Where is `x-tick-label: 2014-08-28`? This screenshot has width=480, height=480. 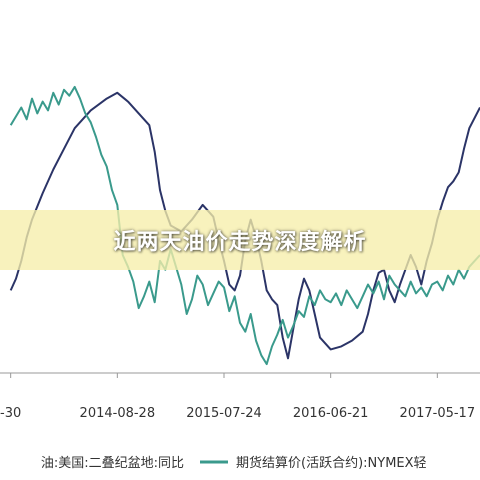 x-tick-label: 2014-08-28 is located at coordinates (118, 413).